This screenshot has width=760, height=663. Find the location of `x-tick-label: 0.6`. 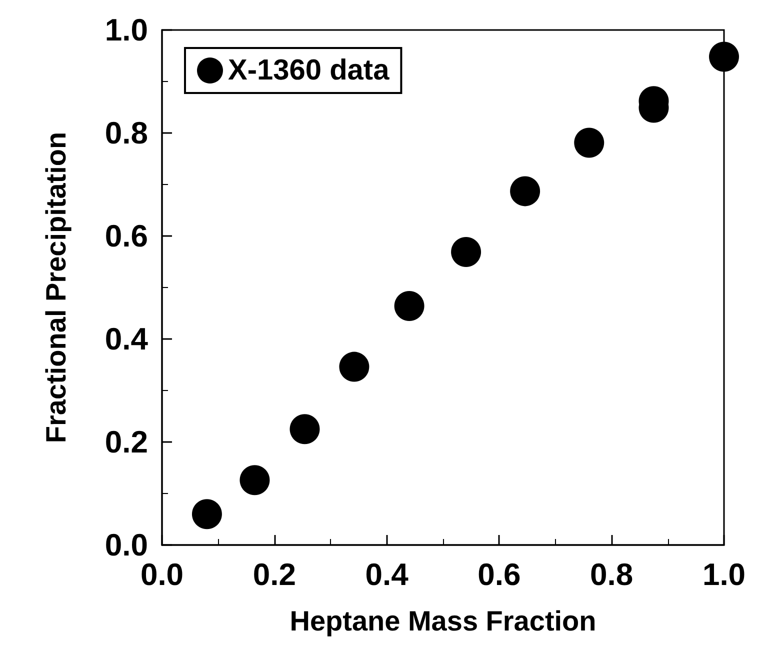

x-tick-label: 0.6 is located at coordinates (499, 574).